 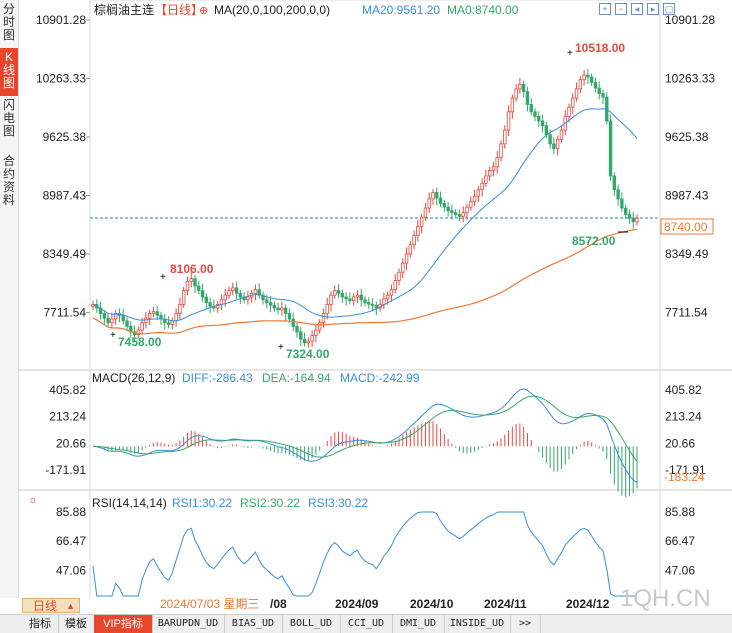 What do you see at coordinates (188, 624) in the screenshot?
I see `bottom-tab-barupdn-ud: BARUPDN_UD` at bounding box center [188, 624].